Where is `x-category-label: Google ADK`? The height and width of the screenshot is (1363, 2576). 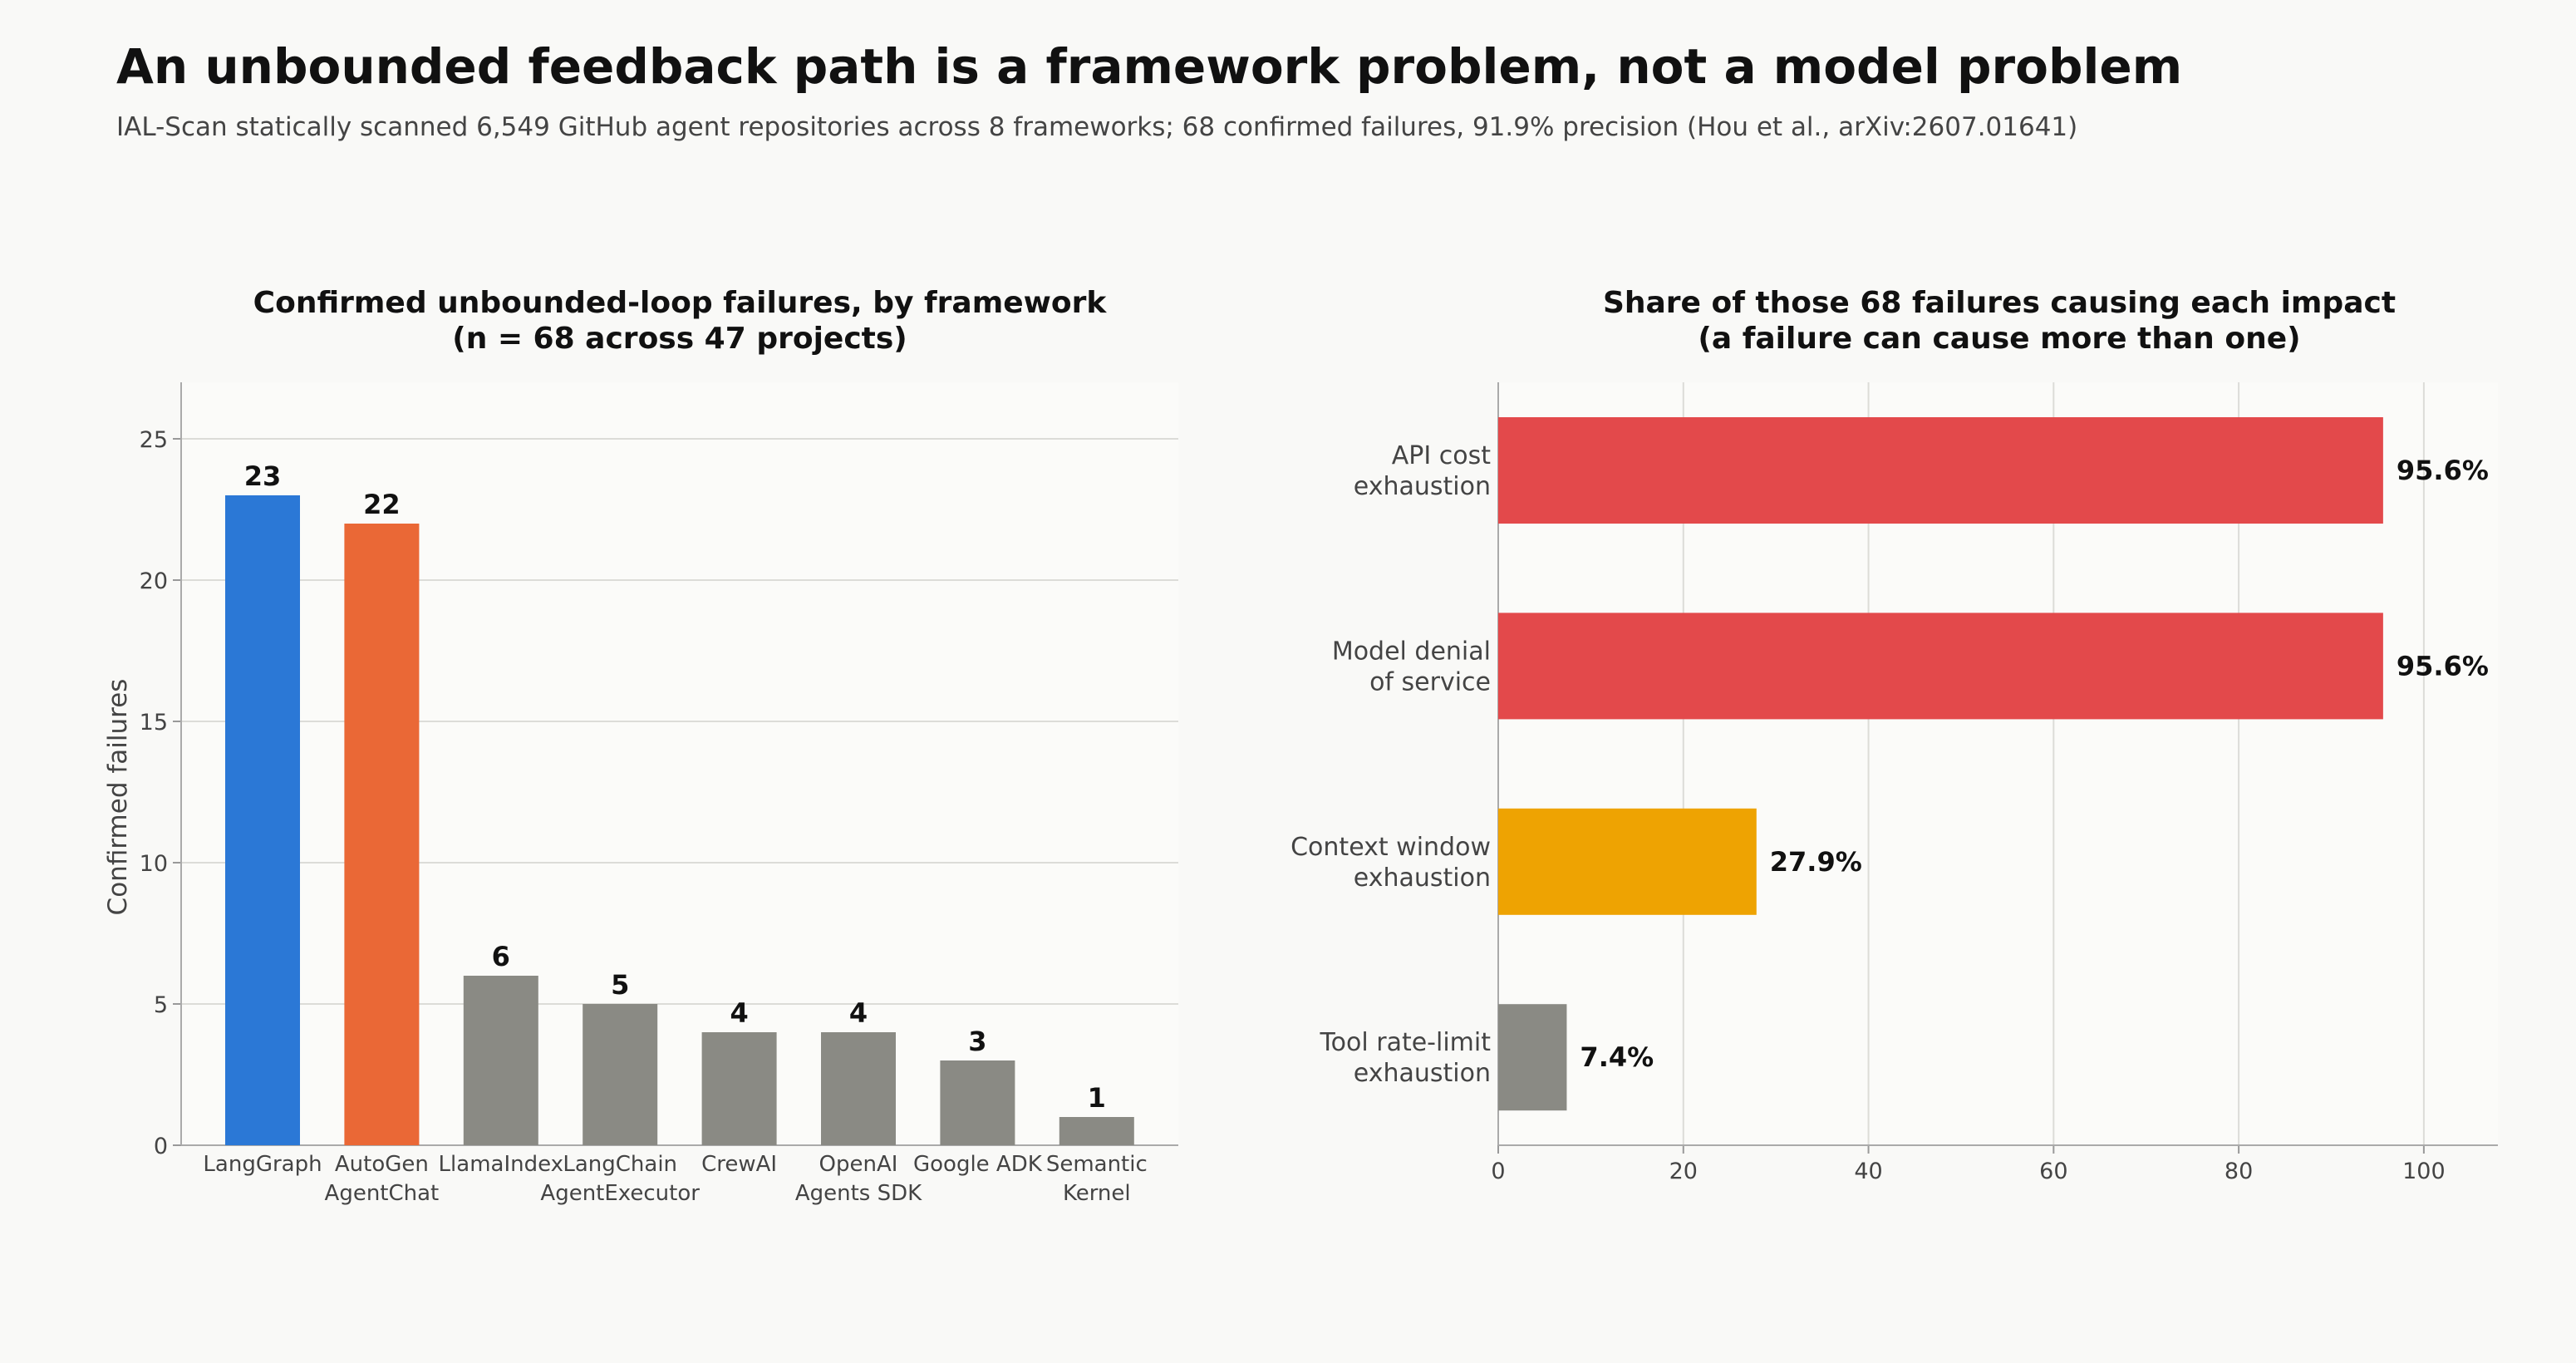
x-category-label: Google ADK is located at coordinates (978, 1164).